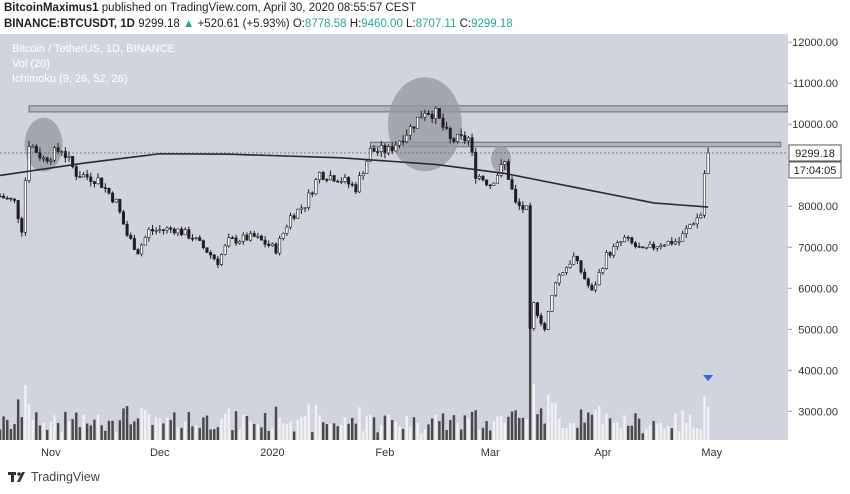 This screenshot has height=494, width=850. Describe the element at coordinates (708, 378) in the screenshot. I see `down-arrow-marker-icon` at that location.